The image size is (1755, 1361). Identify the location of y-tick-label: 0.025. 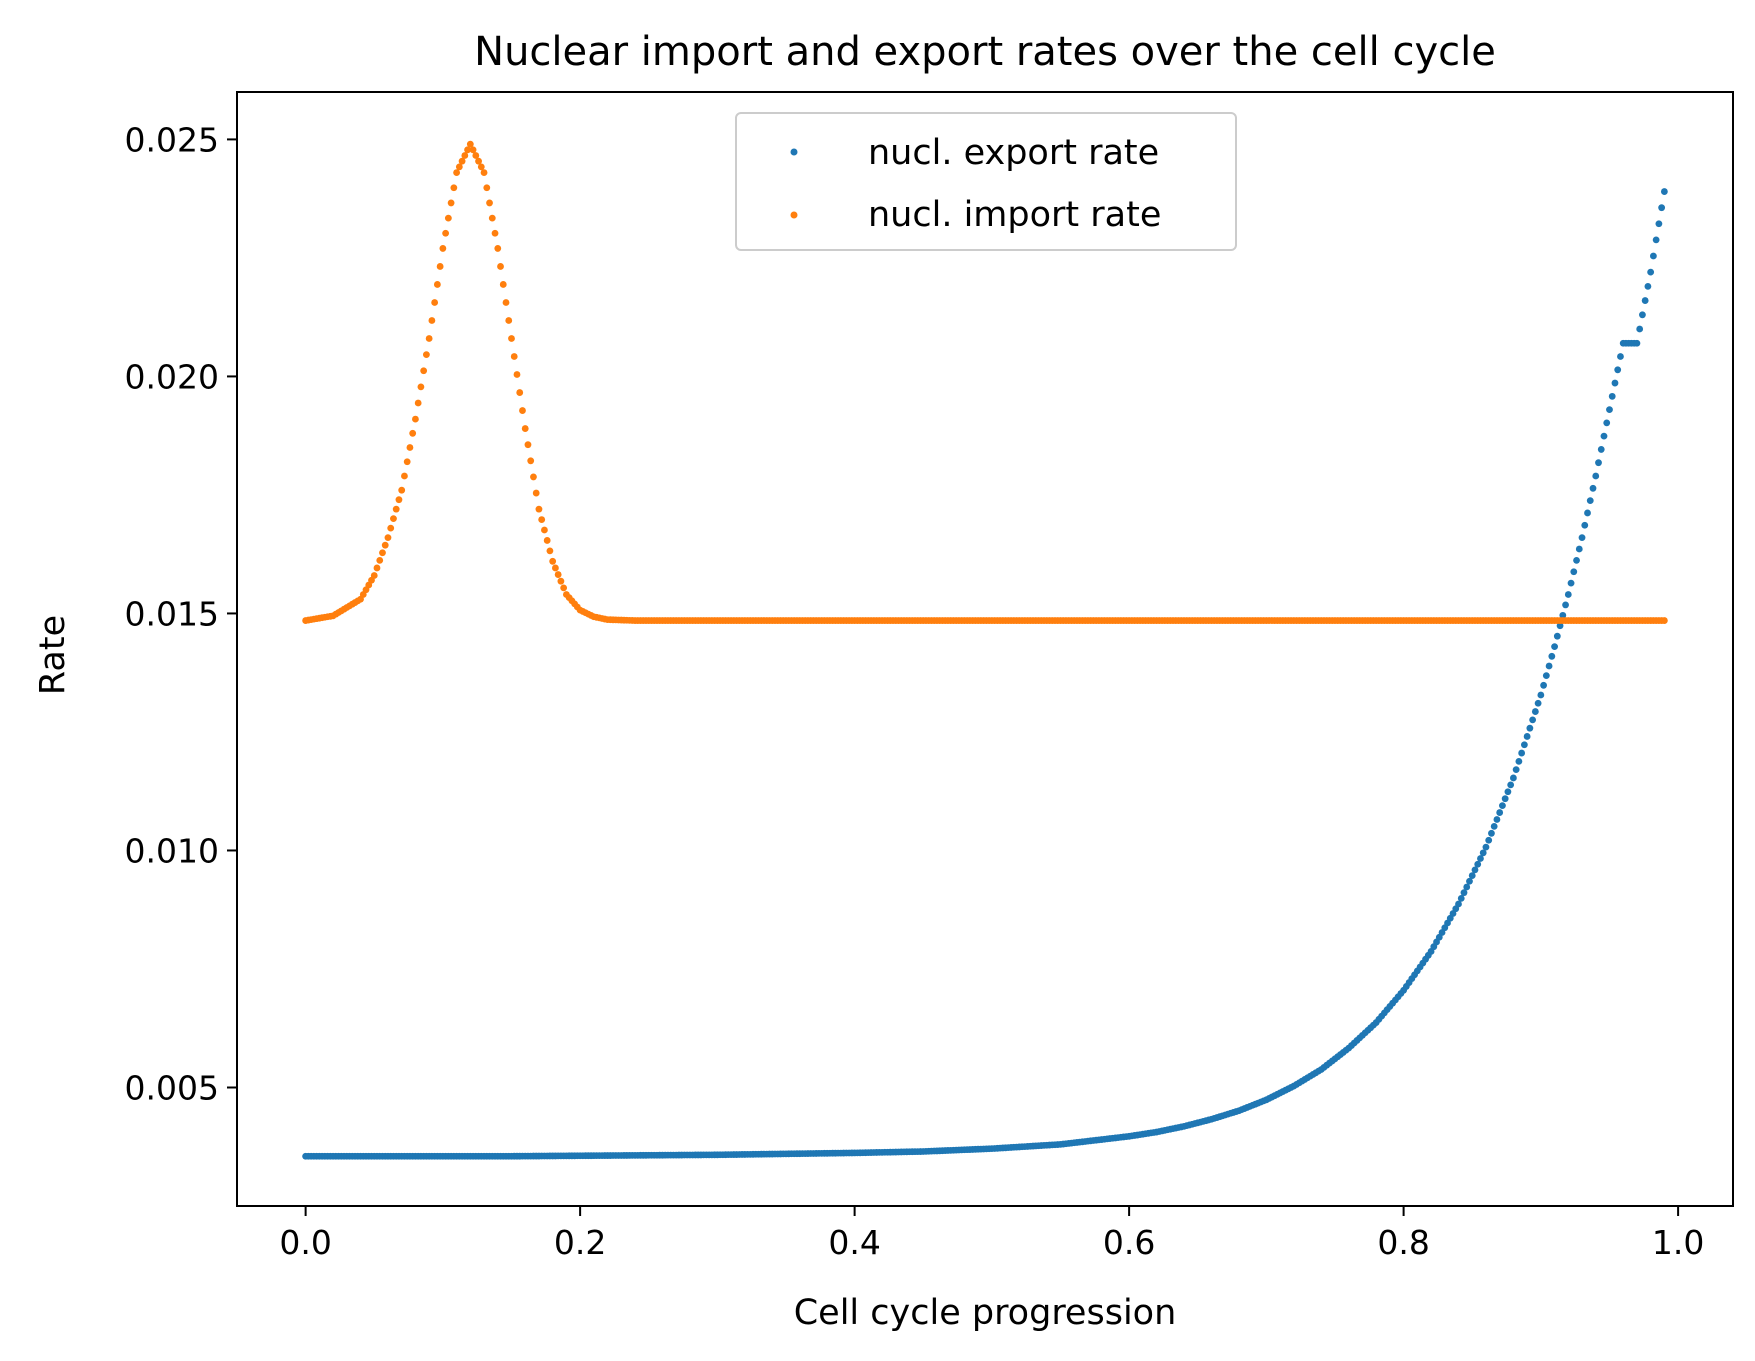
(172, 139).